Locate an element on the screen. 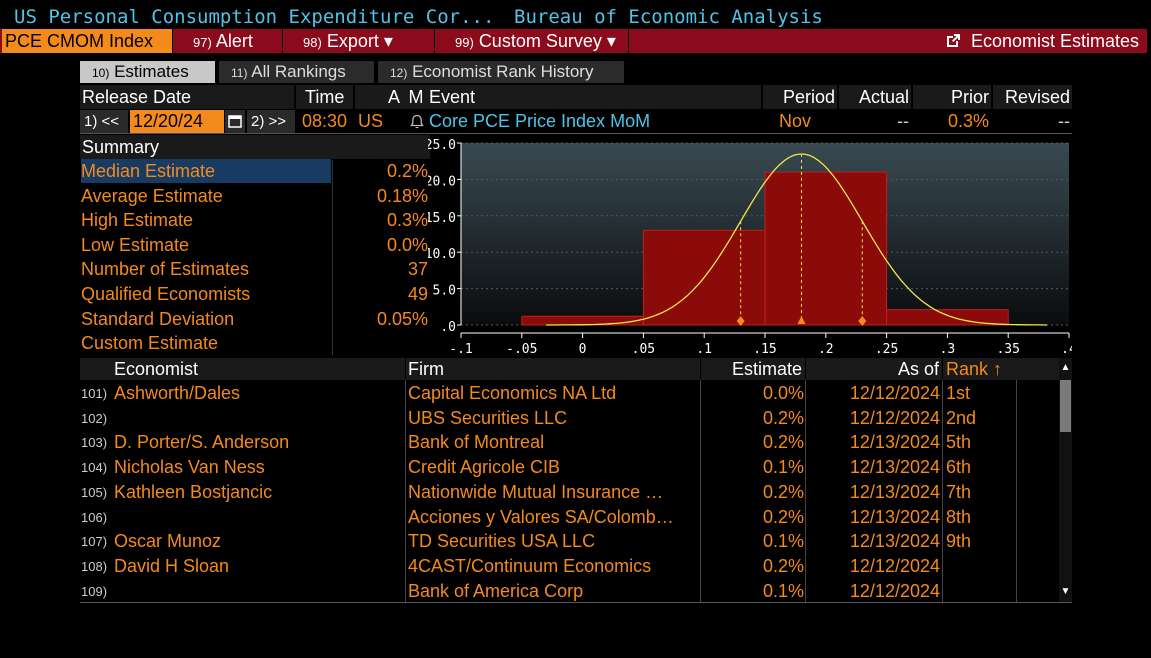 This screenshot has width=1151, height=658. table-row: 109) Bank of America Corp 0.1% 12/12/2024 is located at coordinates (570, 591).